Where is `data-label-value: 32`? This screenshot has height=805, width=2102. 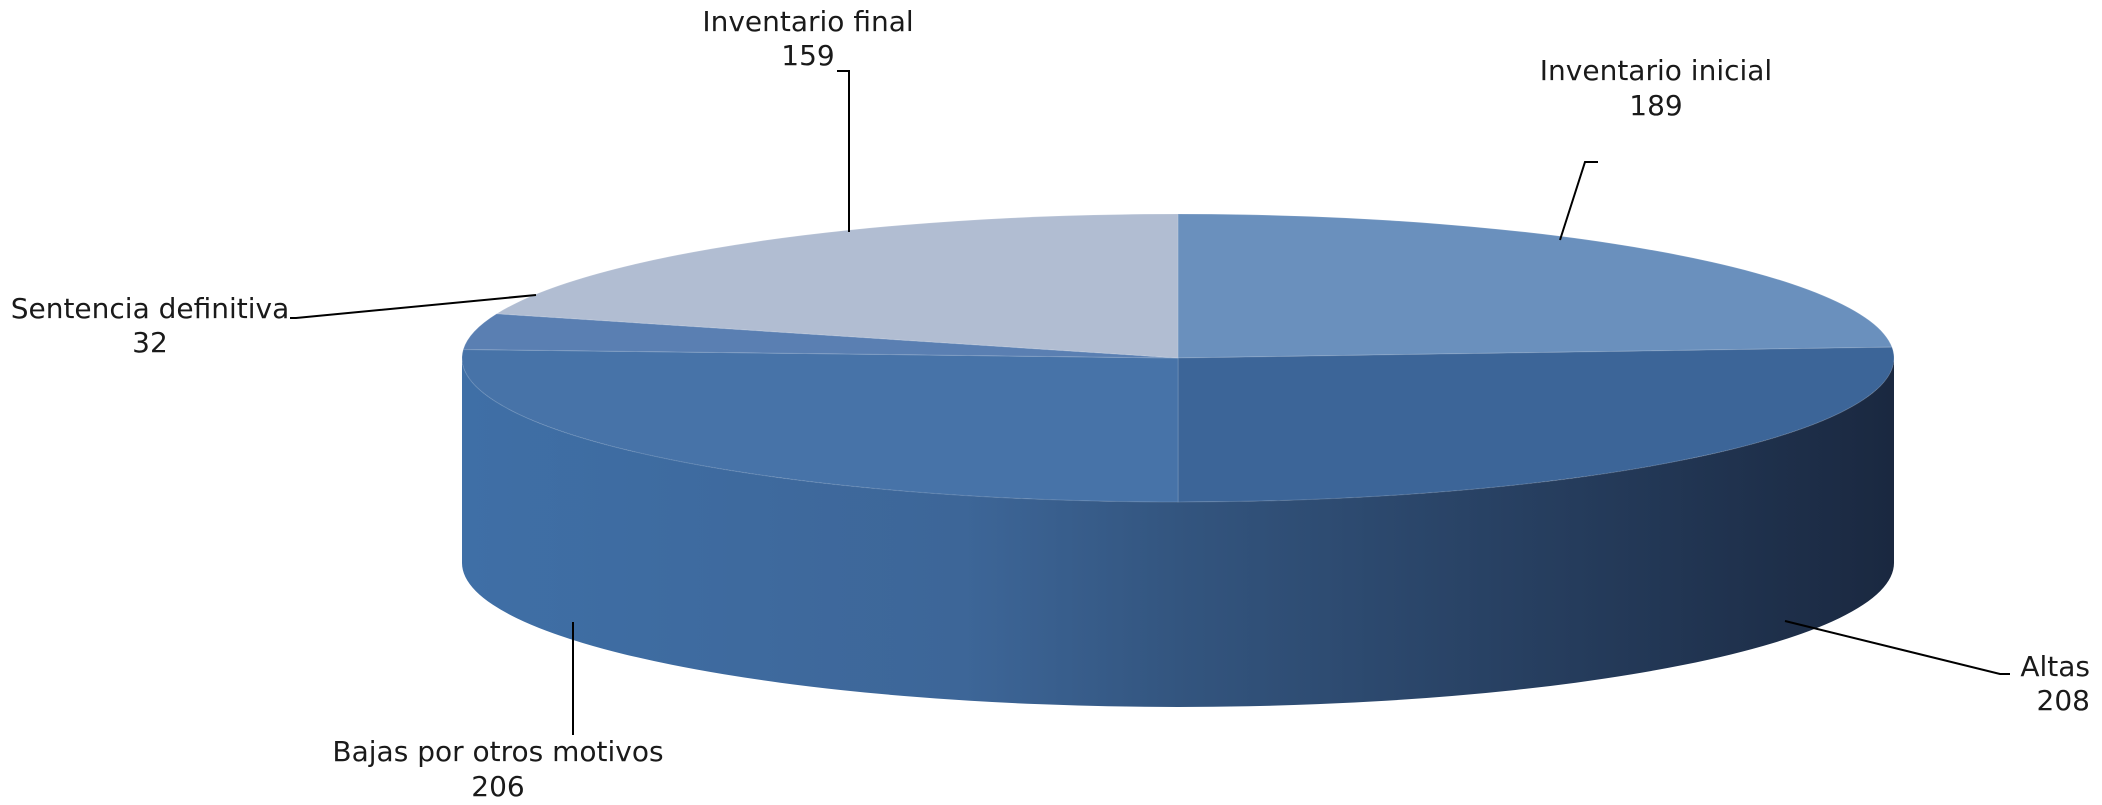
data-label-value: 32 is located at coordinates (150, 342).